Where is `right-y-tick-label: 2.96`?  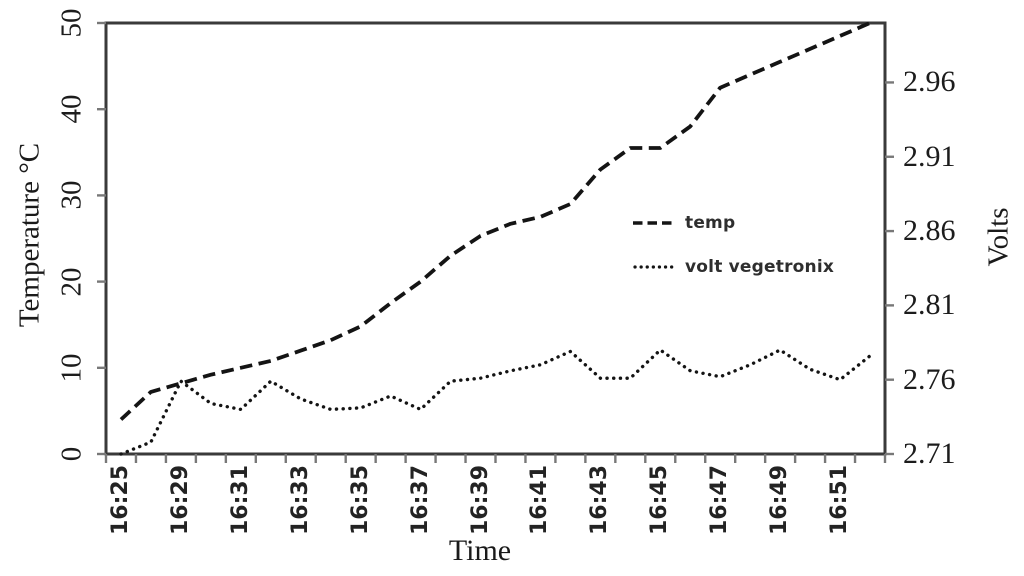 right-y-tick-label: 2.96 is located at coordinates (929, 82).